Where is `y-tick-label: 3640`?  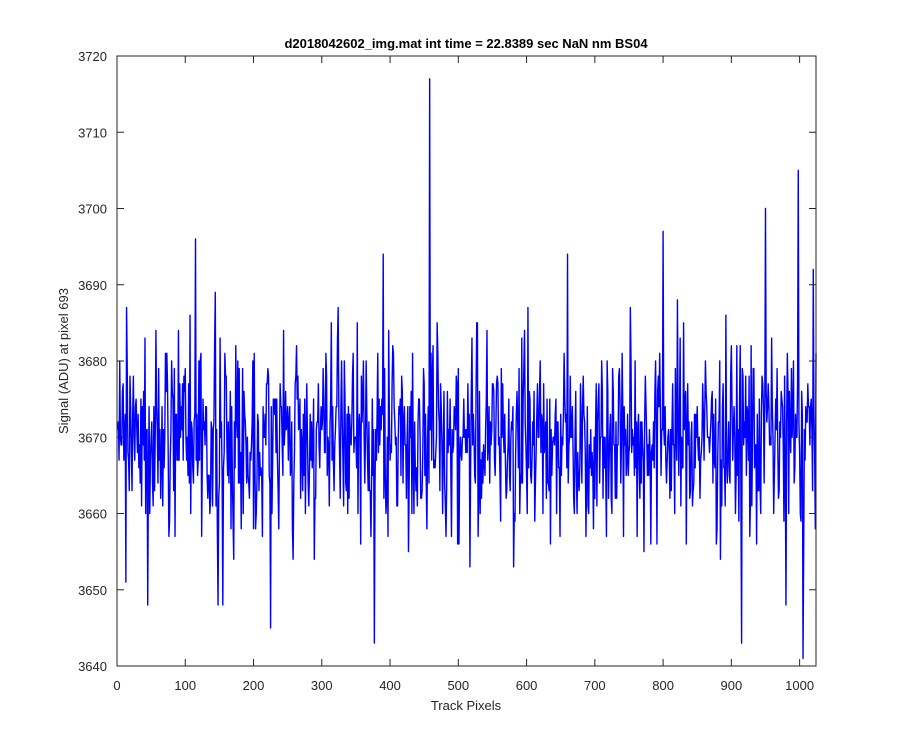 y-tick-label: 3640 is located at coordinates (92, 666).